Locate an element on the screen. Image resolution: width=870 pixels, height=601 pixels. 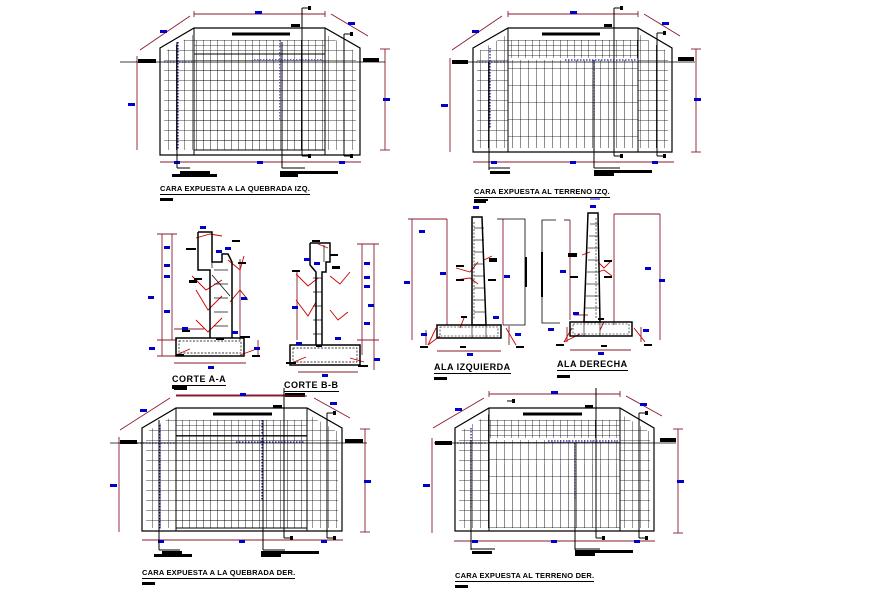
view-title-corte-a-a: CORTE A-A is located at coordinates (199, 380).